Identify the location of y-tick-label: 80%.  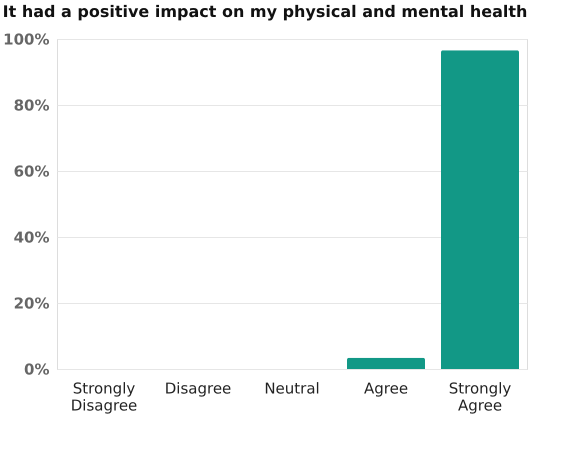
(32, 105).